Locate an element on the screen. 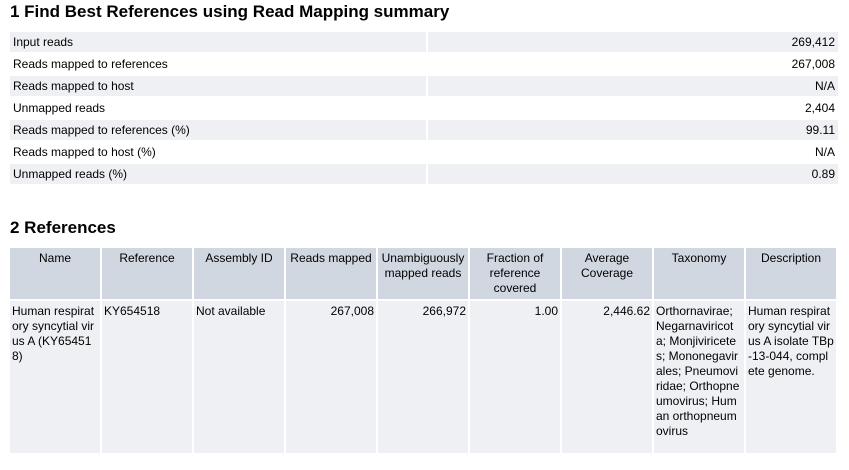 The image size is (849, 470). column-header: Unambiguously mapped reads is located at coordinates (423, 273).